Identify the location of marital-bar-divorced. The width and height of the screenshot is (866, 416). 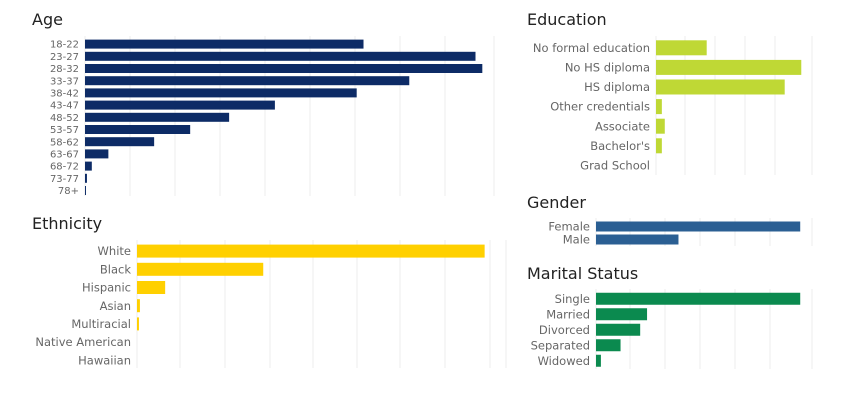
(618, 329).